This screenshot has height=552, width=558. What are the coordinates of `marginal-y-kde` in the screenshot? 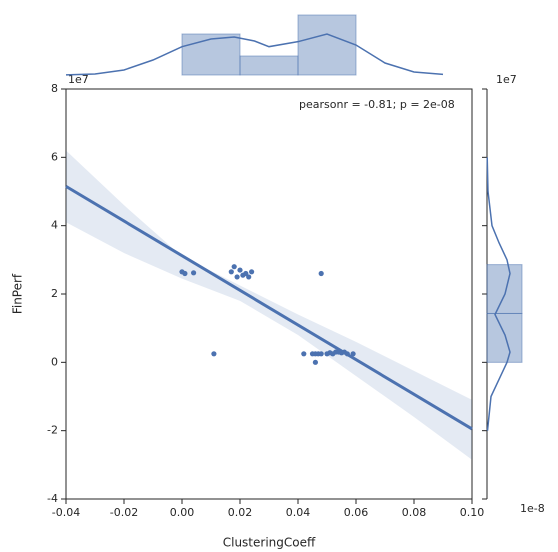 It's located at (498, 294).